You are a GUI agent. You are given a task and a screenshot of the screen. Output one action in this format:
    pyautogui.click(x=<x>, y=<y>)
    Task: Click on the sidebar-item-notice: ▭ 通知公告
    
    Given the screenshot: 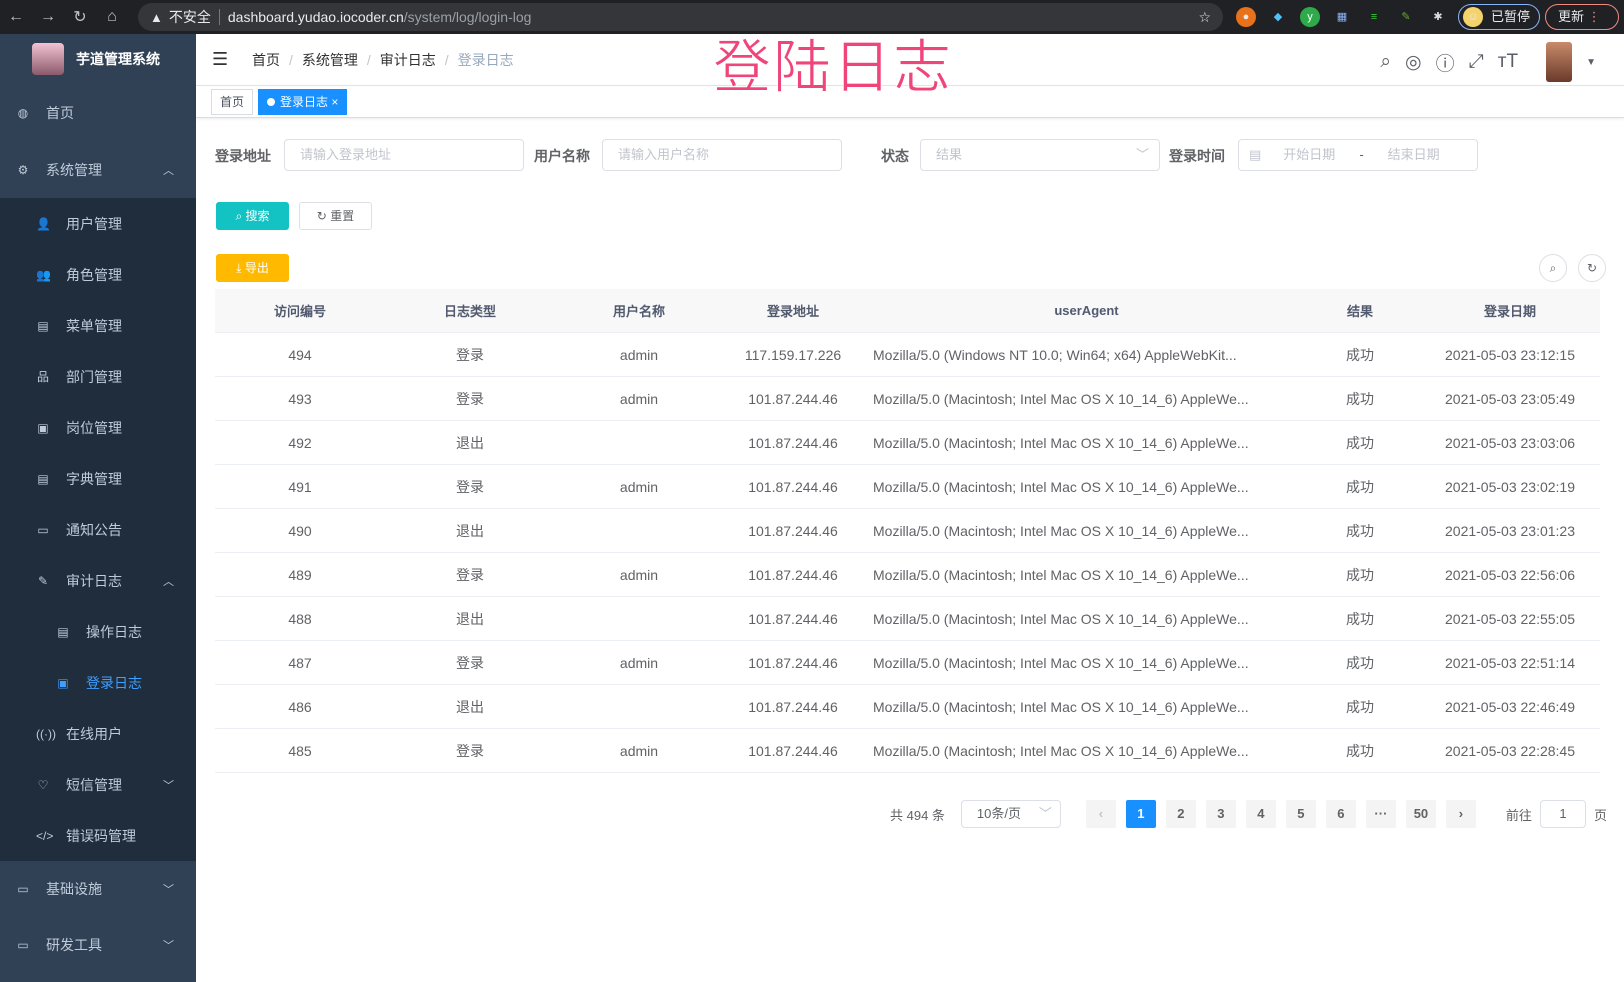 What is the action you would take?
    pyautogui.click(x=79, y=529)
    